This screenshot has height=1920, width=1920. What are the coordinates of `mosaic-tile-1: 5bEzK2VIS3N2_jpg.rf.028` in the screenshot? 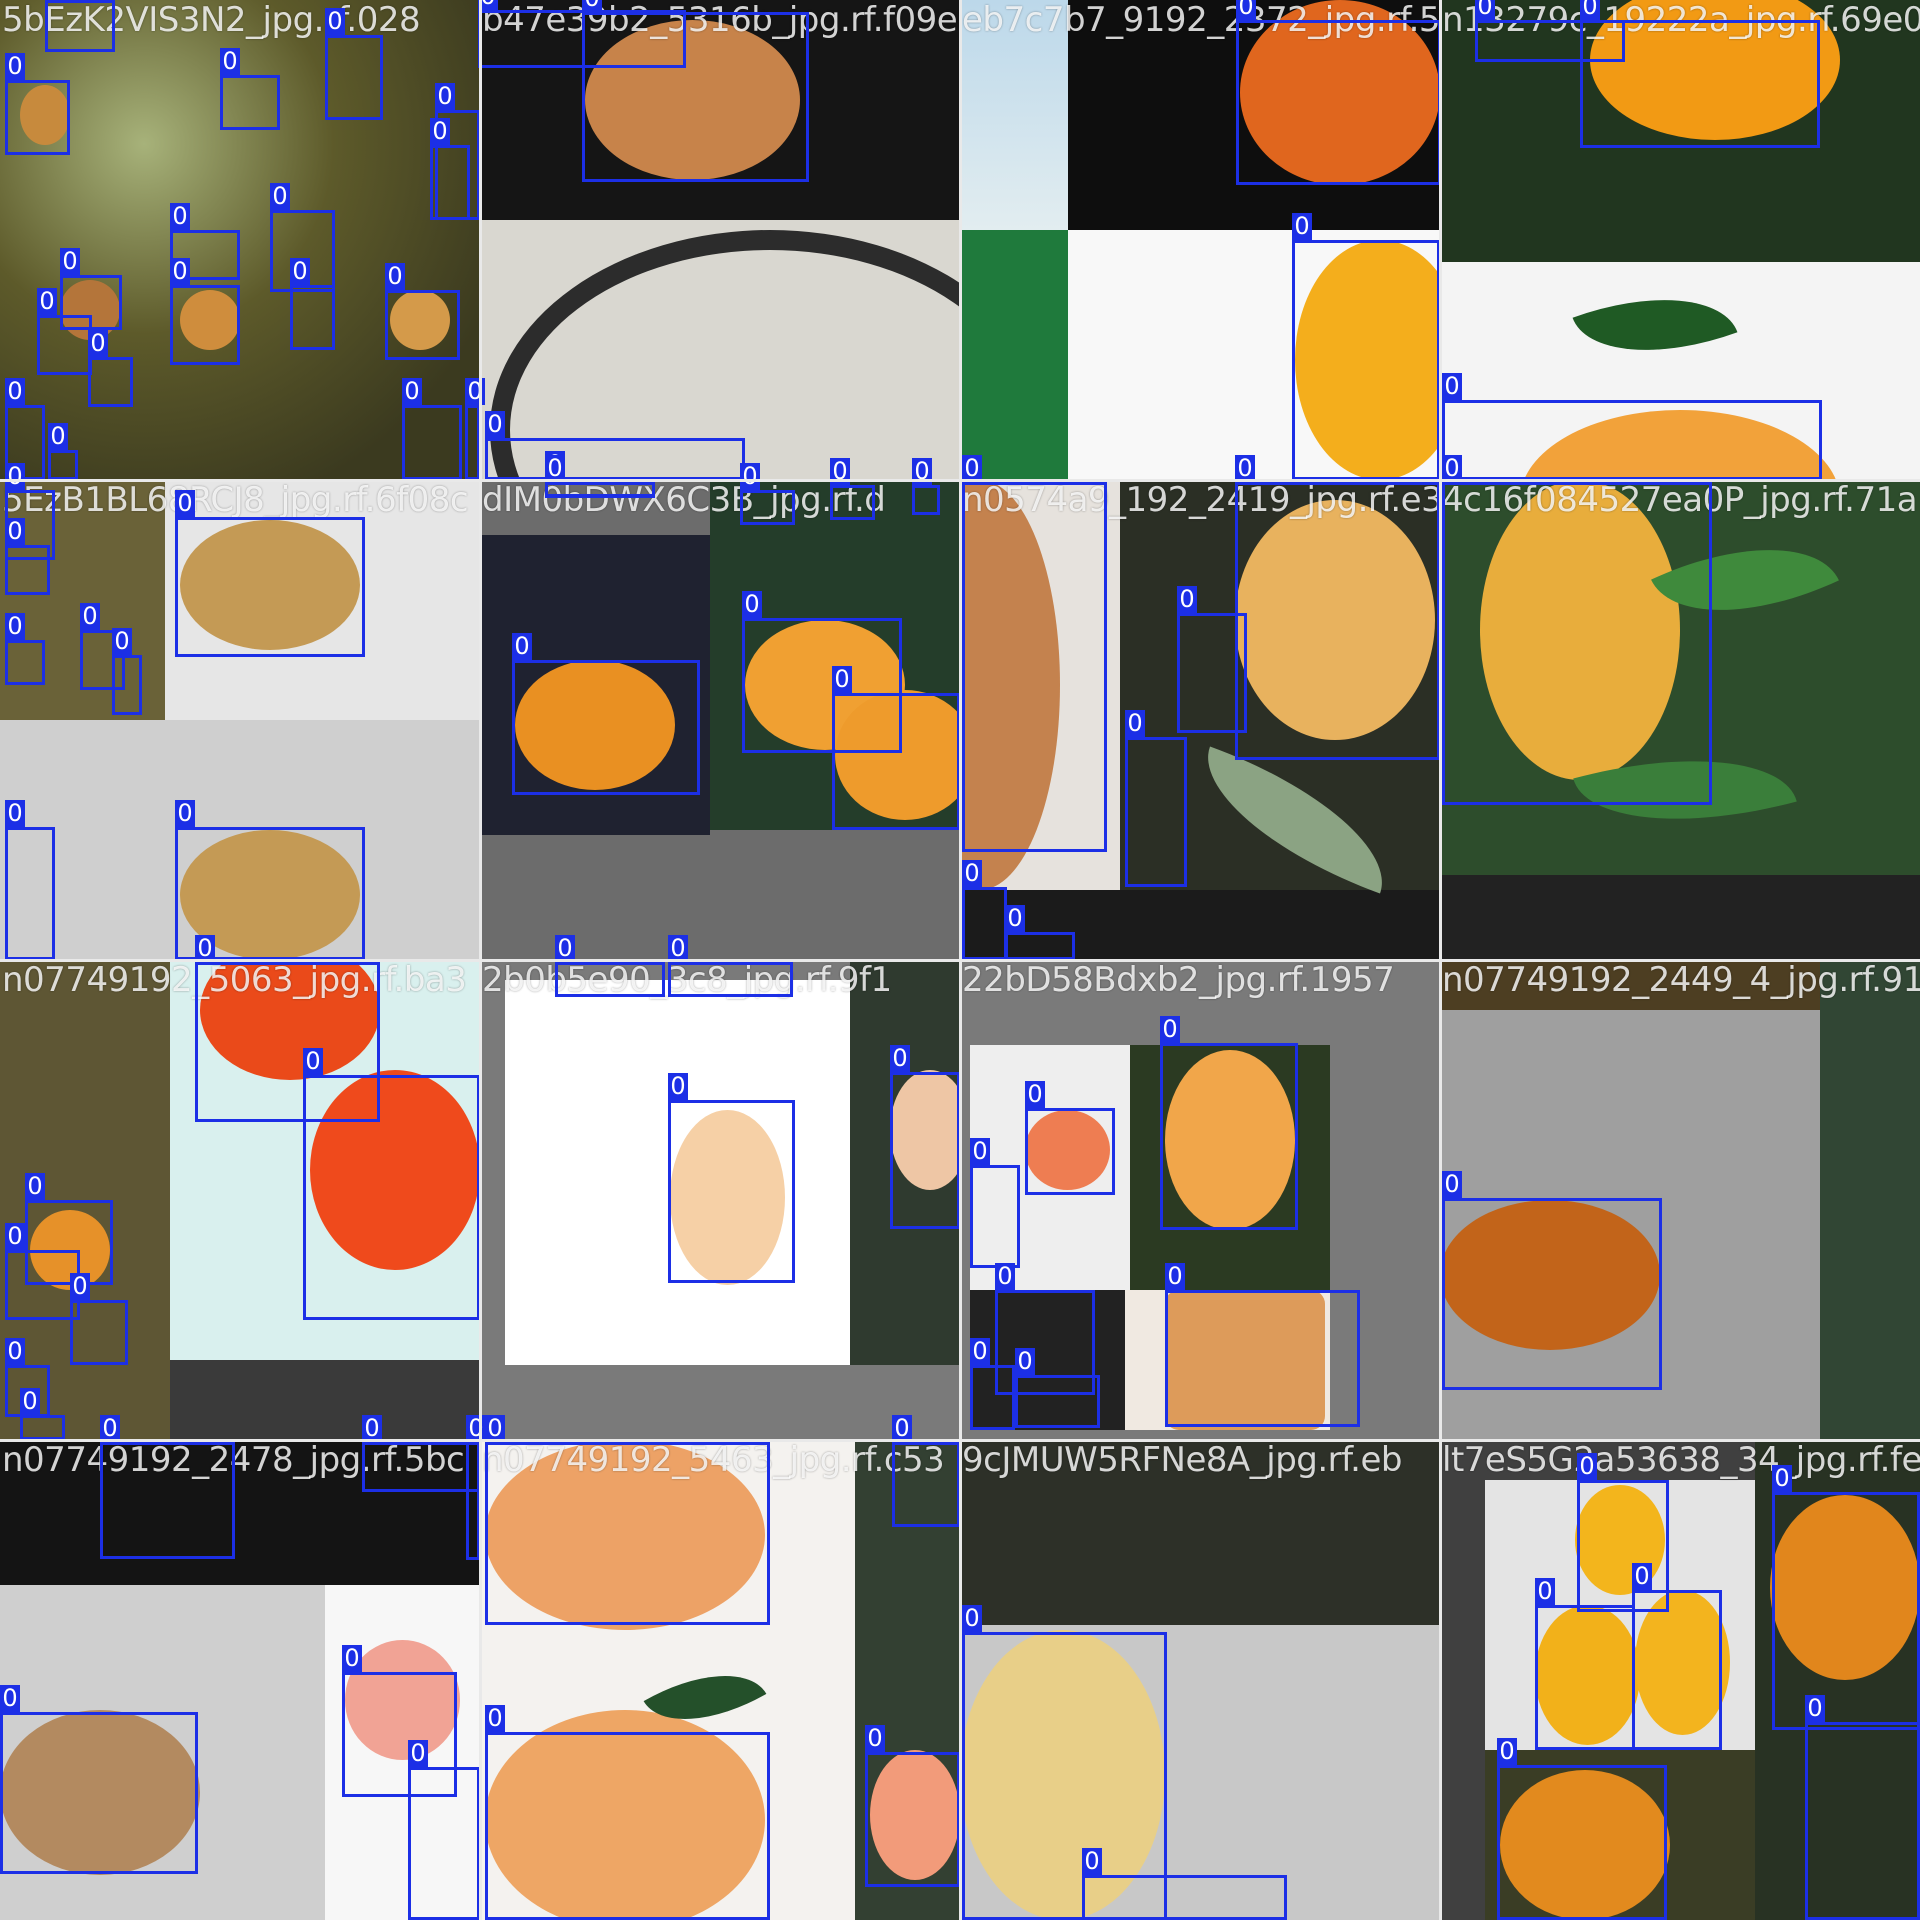 It's located at (240, 240).